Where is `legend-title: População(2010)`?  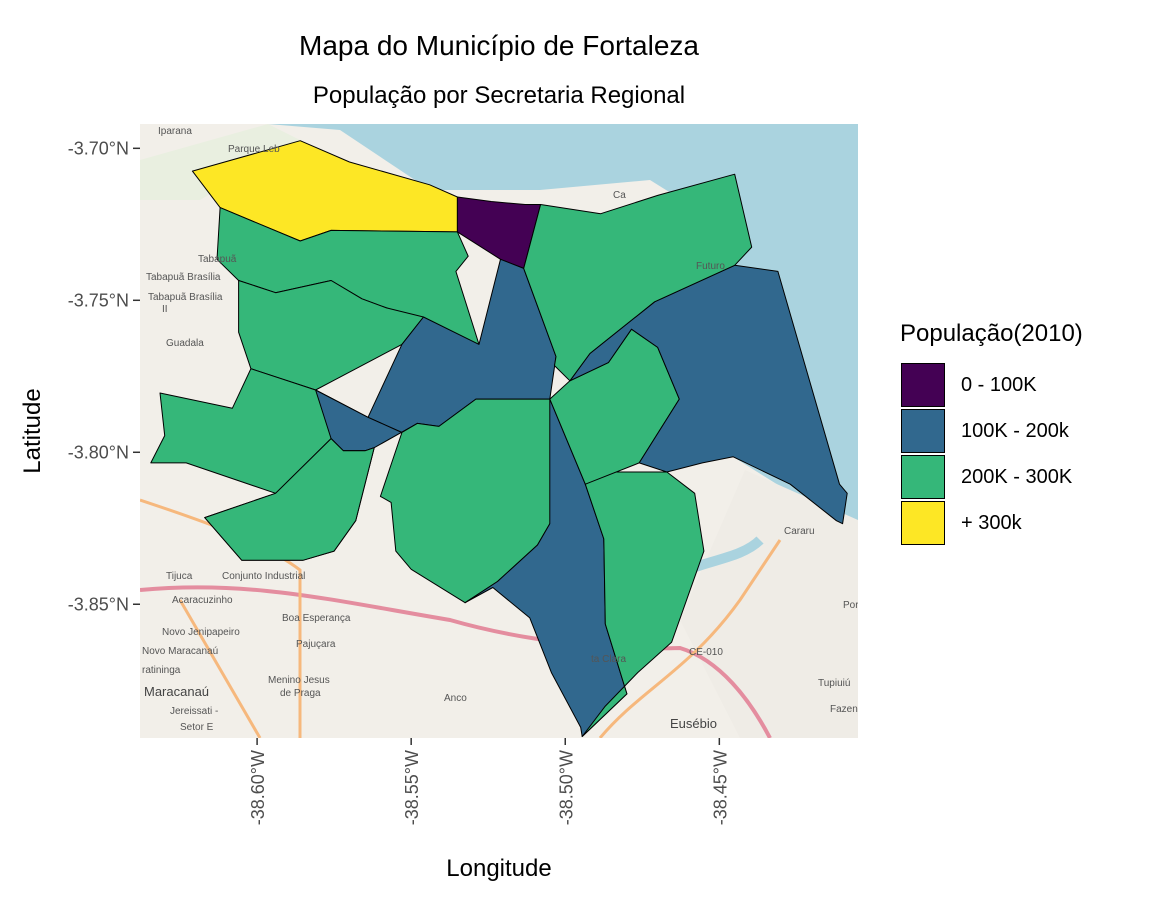 legend-title: População(2010) is located at coordinates (991, 333).